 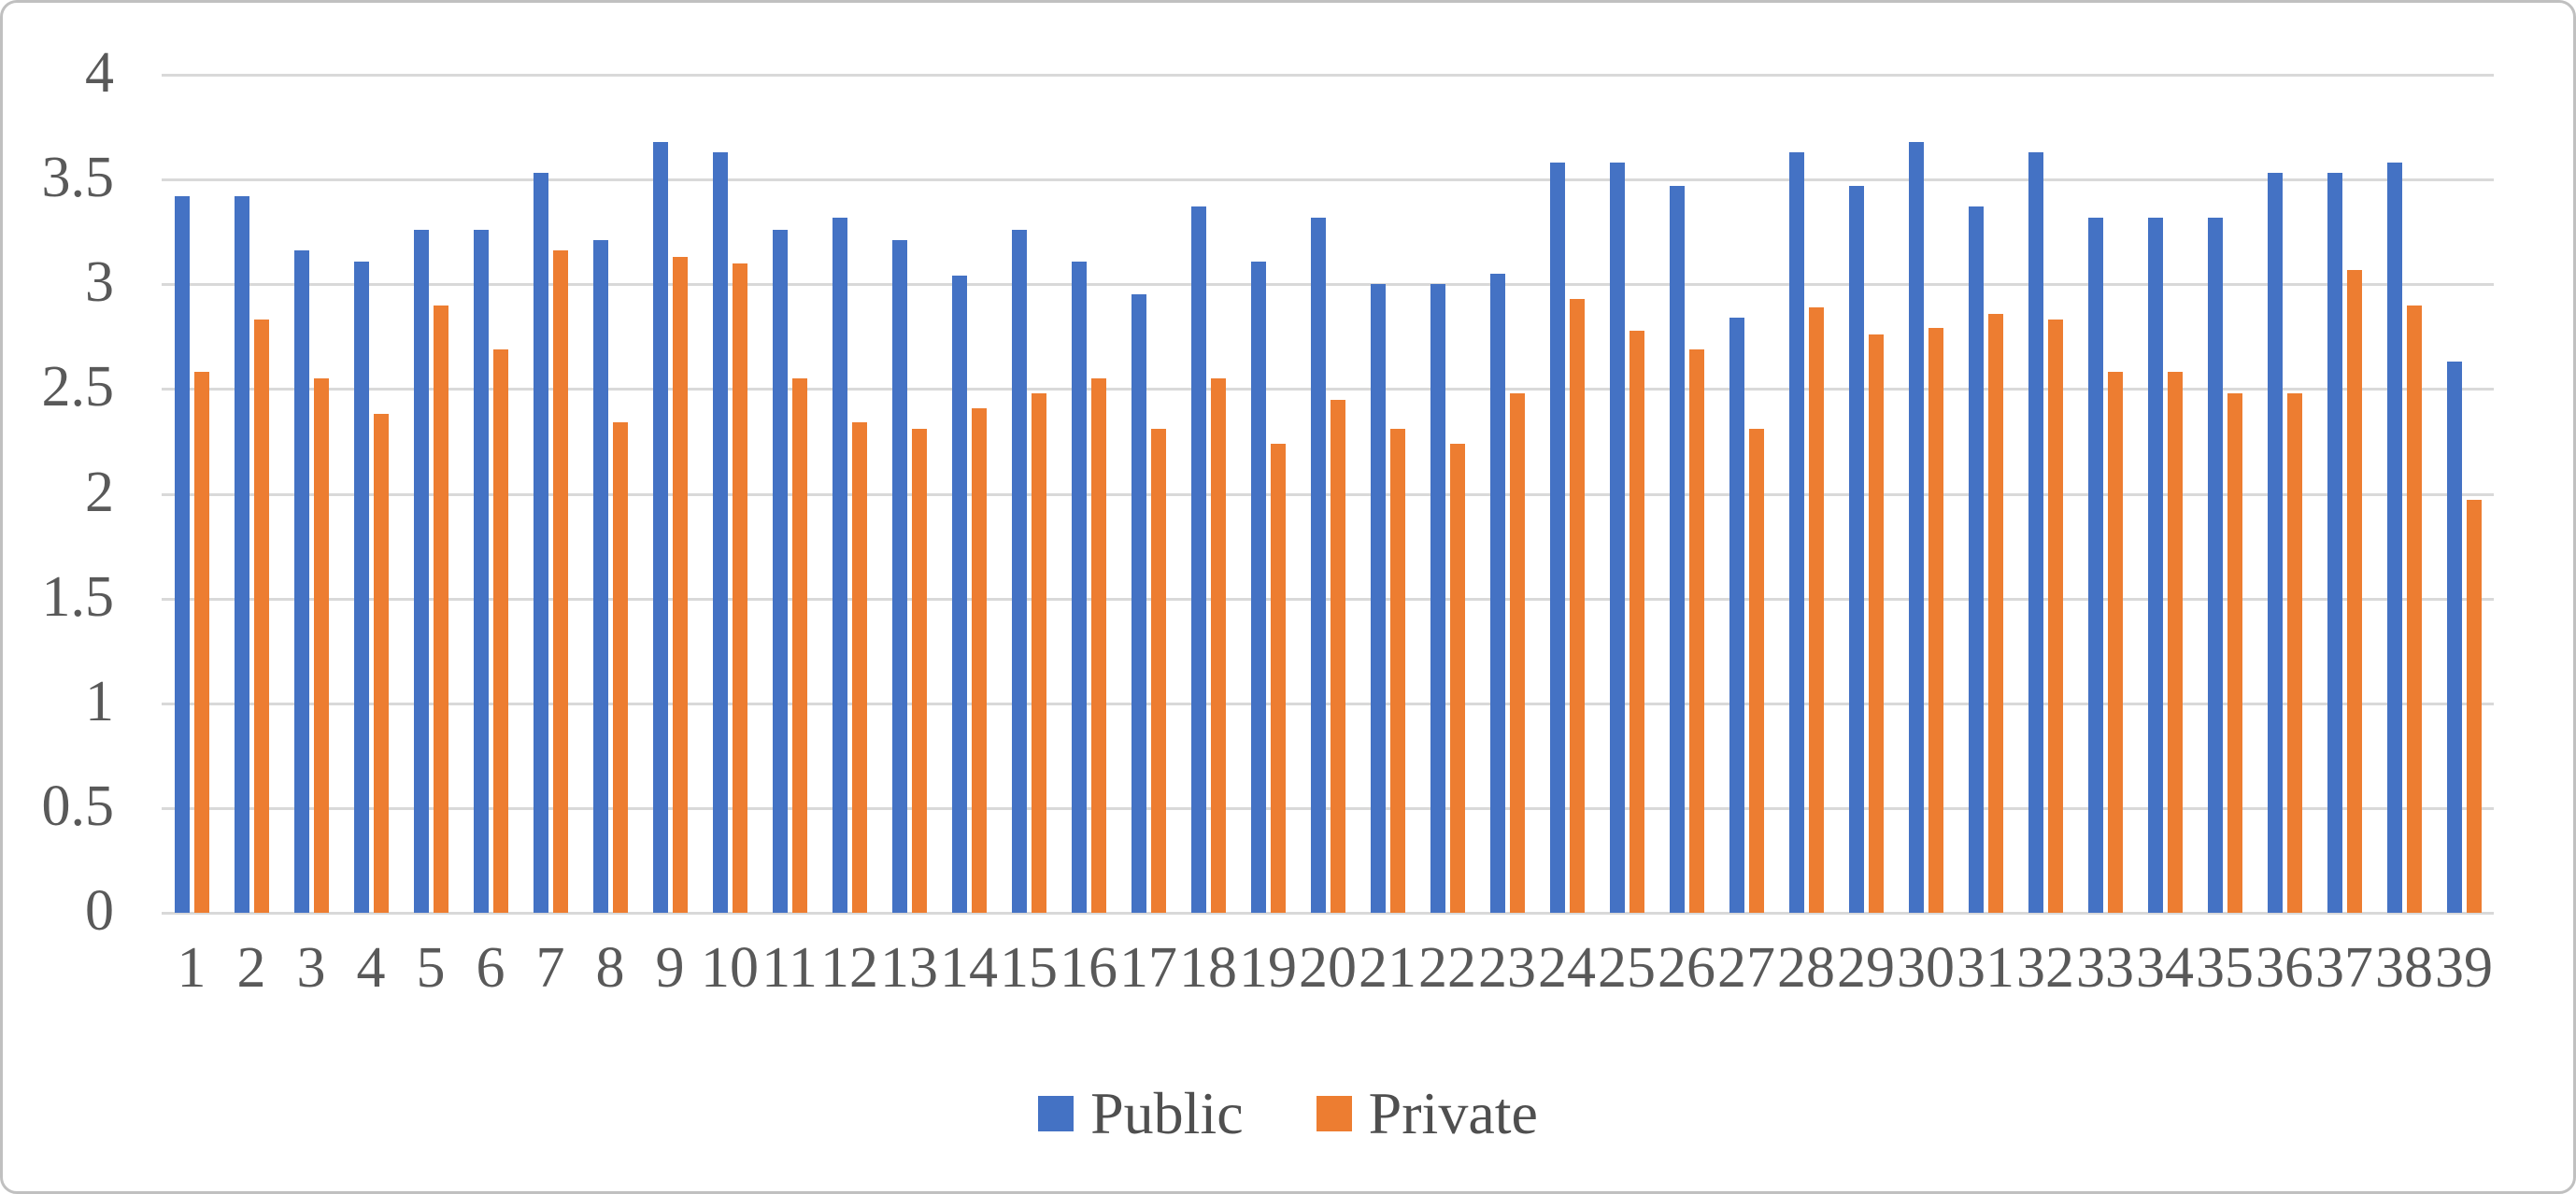 I want to click on legend-item-private: Private, so click(x=1427, y=1114).